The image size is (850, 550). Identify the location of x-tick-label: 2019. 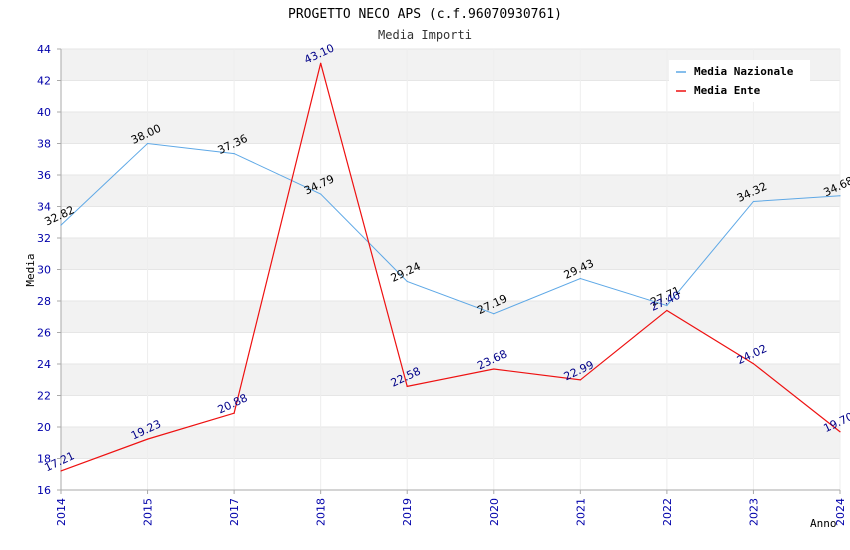
(407, 512).